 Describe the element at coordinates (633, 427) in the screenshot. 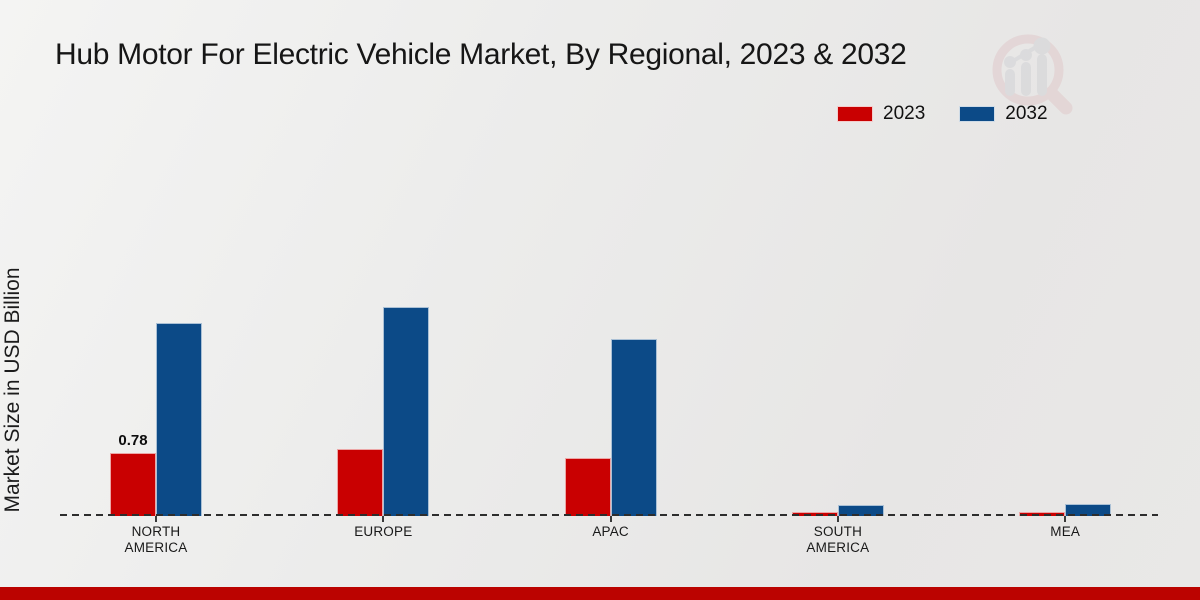

I see `bar-2032-apac` at that location.